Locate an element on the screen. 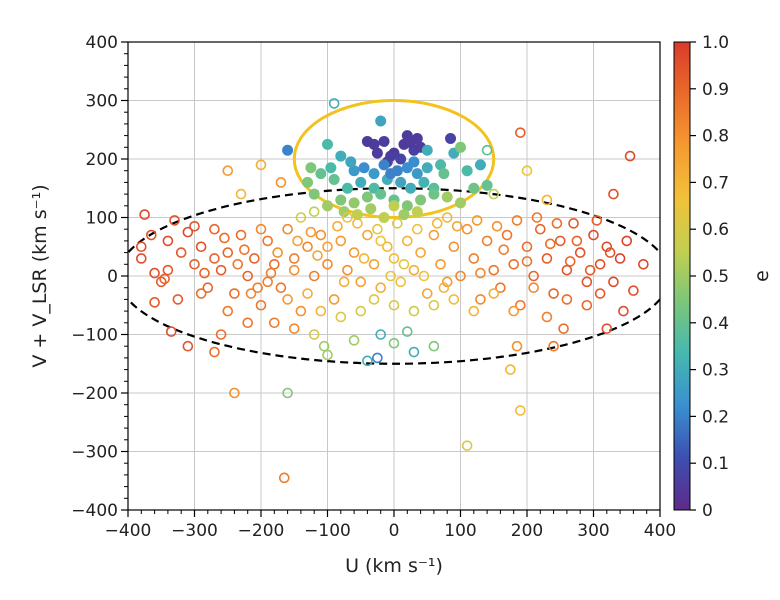  colorbar-tick-label-1: 0.1 is located at coordinates (715, 464).